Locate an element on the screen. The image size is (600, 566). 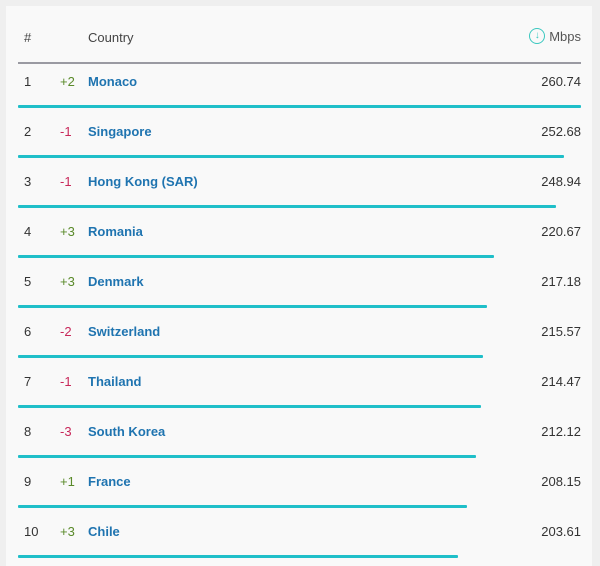
rank: 9 is located at coordinates (28, 481).